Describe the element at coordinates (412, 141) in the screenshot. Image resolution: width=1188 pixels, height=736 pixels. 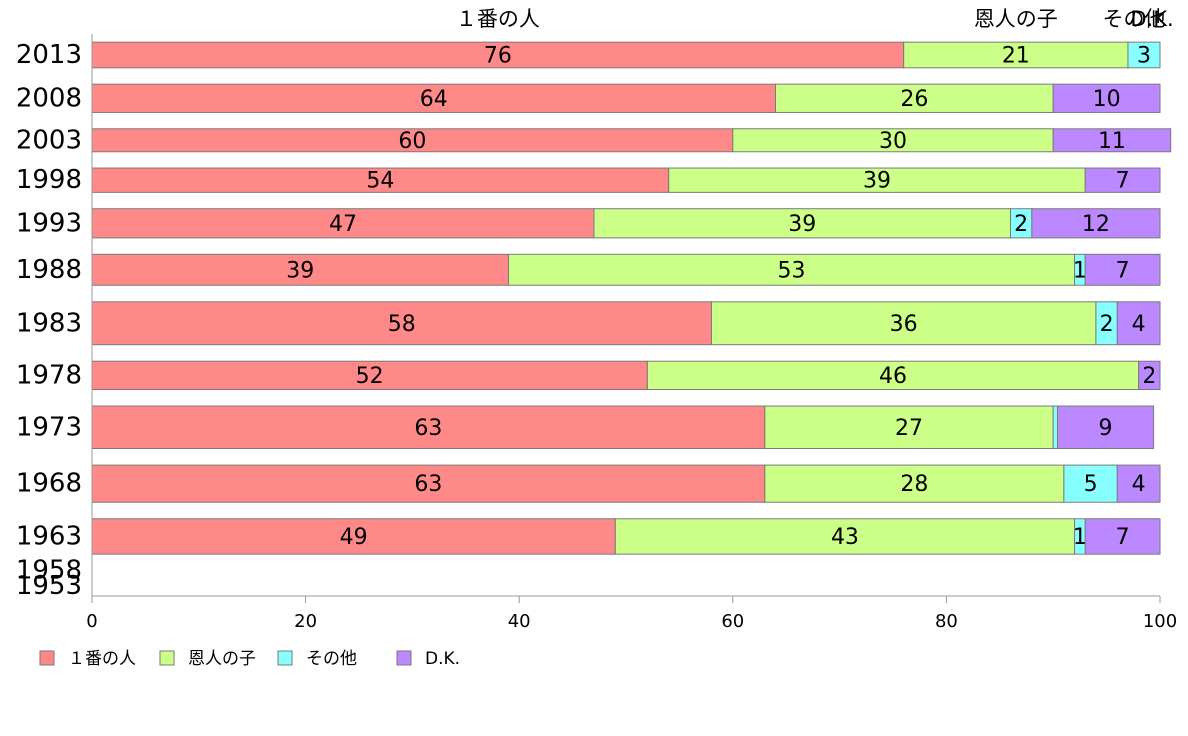
I see `data-label-2003-series-0: 60` at that location.